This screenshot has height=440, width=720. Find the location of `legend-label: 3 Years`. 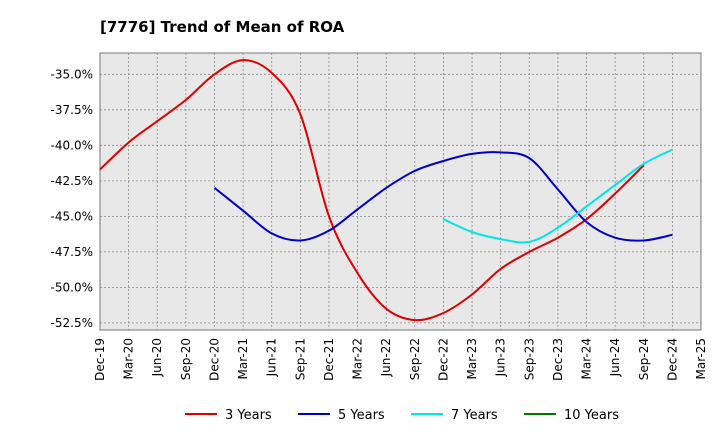

legend-label: 3 Years is located at coordinates (248, 415).